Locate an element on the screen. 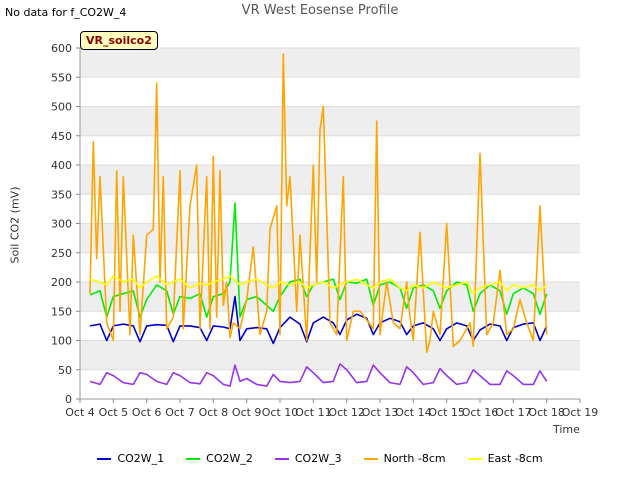  y-tick-label: 450 is located at coordinates (61, 136).